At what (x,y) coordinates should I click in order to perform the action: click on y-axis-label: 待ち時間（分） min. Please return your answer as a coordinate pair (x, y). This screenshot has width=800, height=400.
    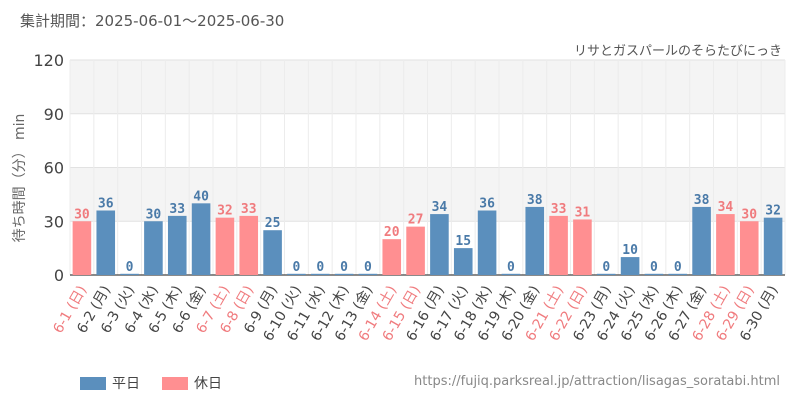
    Looking at the image, I should click on (20, 178).